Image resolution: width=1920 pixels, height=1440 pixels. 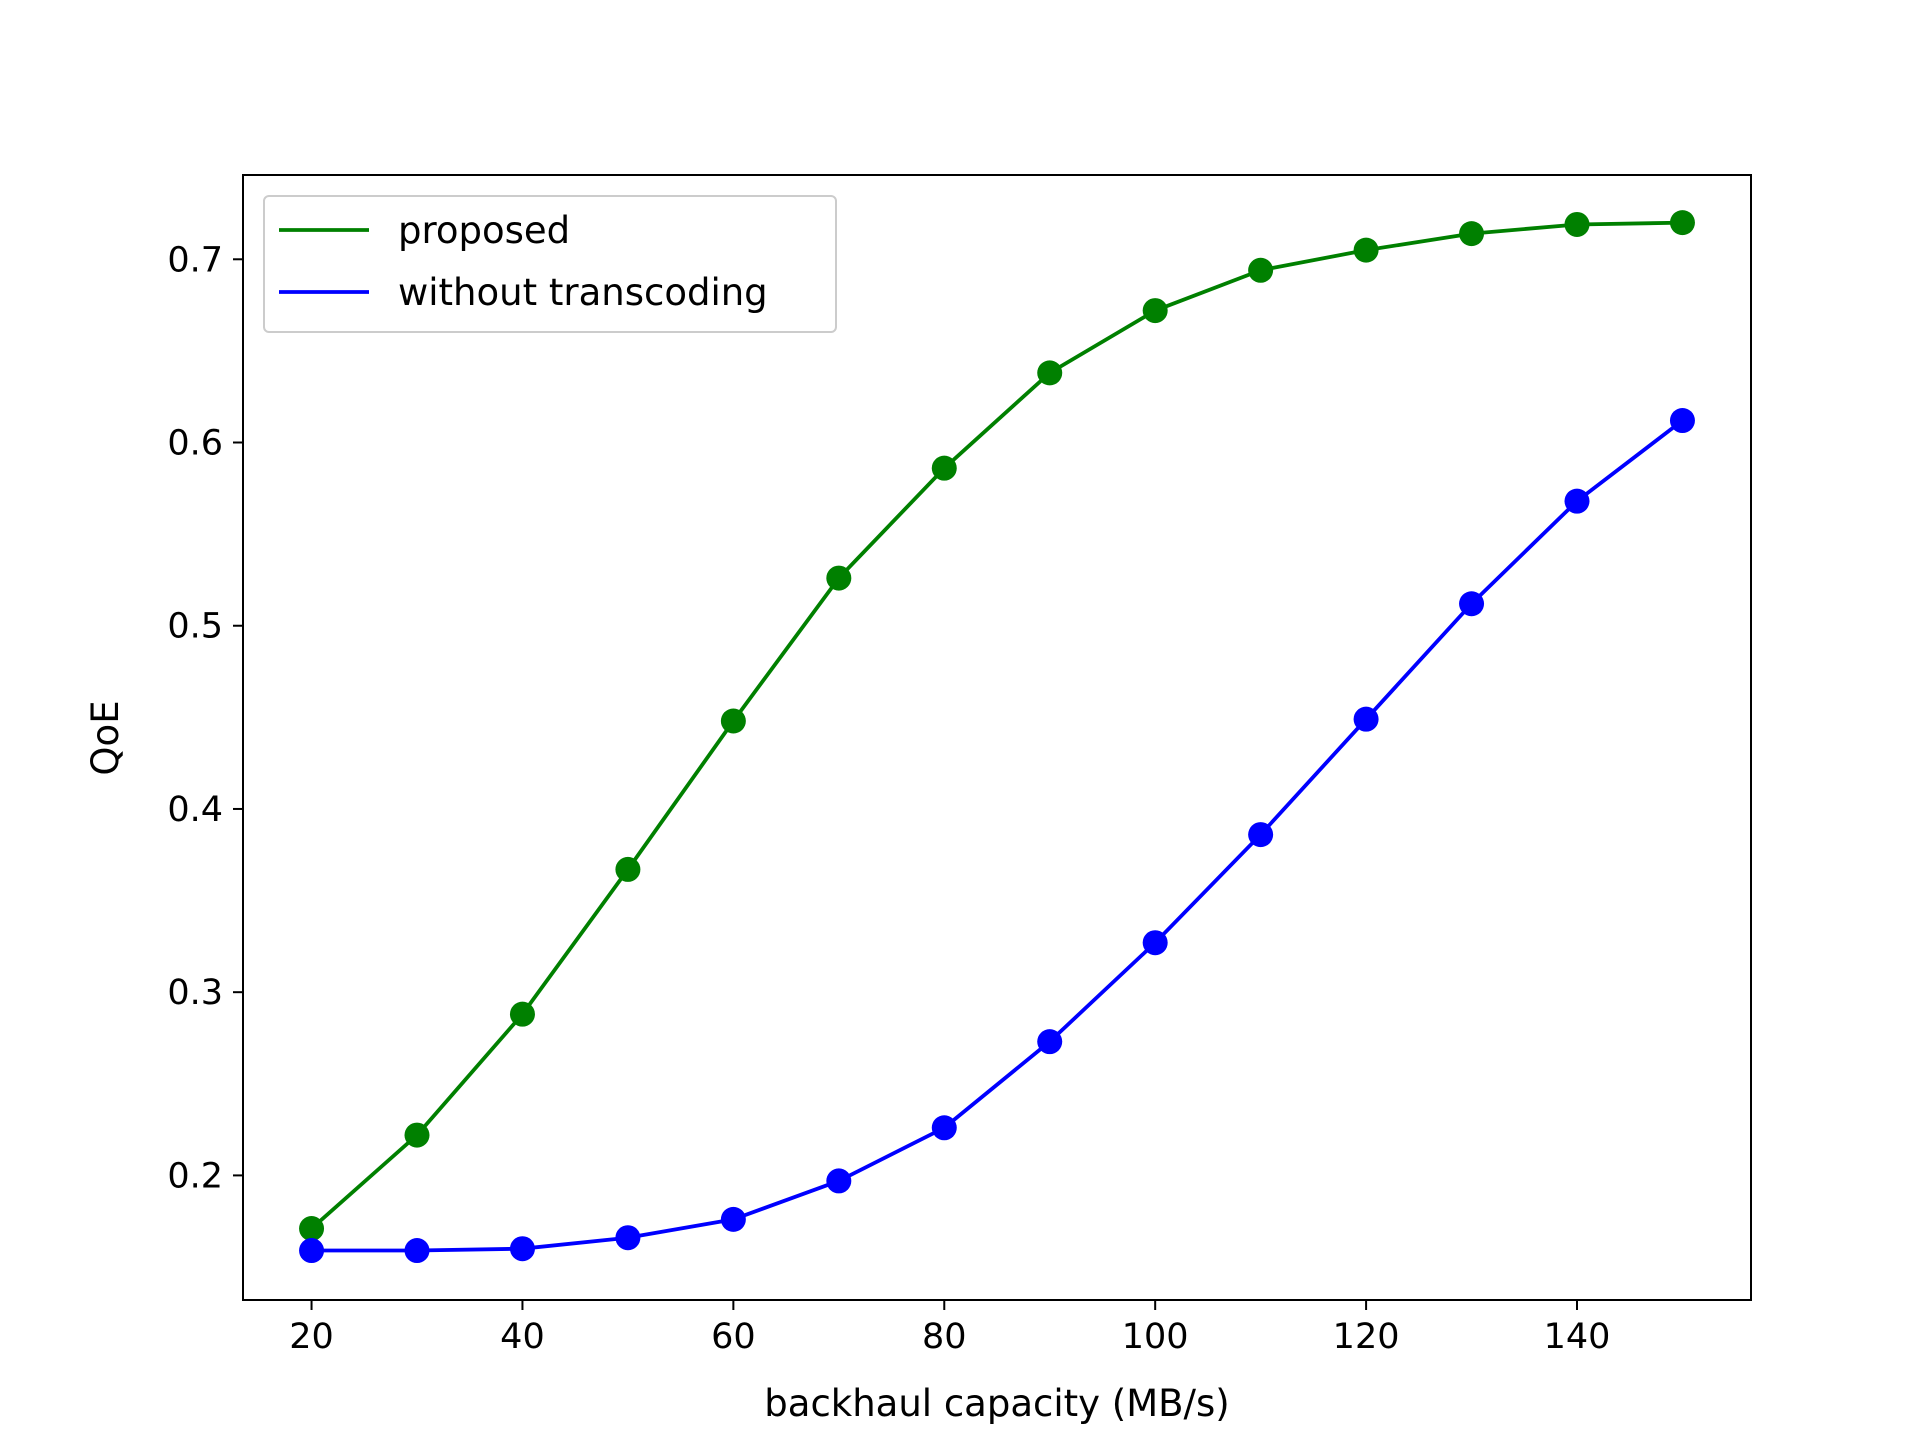 What do you see at coordinates (205, 718) in the screenshot?
I see `y-axis: 0.2 0.3 0.4 0.5 0.6 0.7` at bounding box center [205, 718].